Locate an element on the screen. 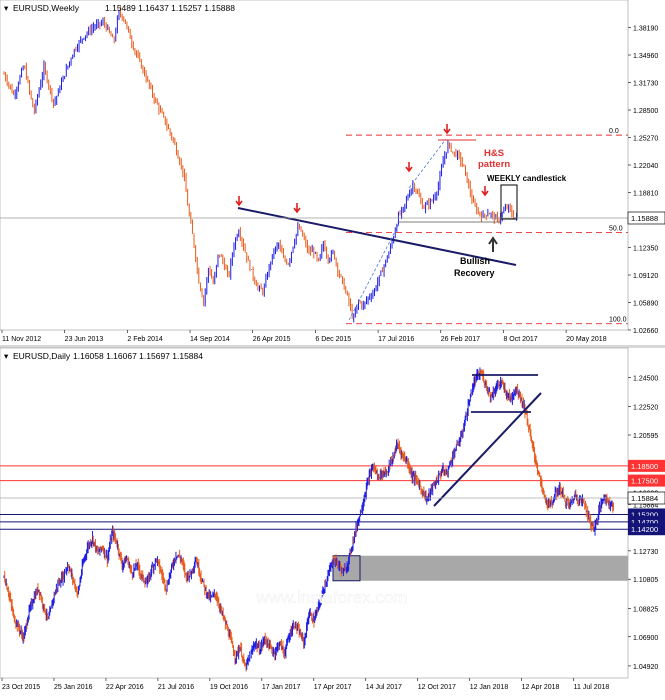  daily-current-price-tag is located at coordinates (646, 498).